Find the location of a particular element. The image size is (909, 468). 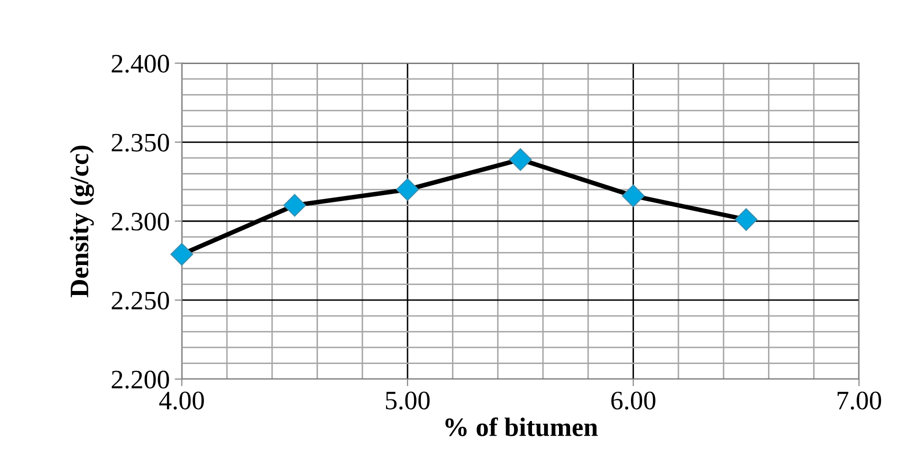

y-tick-label: 2.200 is located at coordinates (140, 379).